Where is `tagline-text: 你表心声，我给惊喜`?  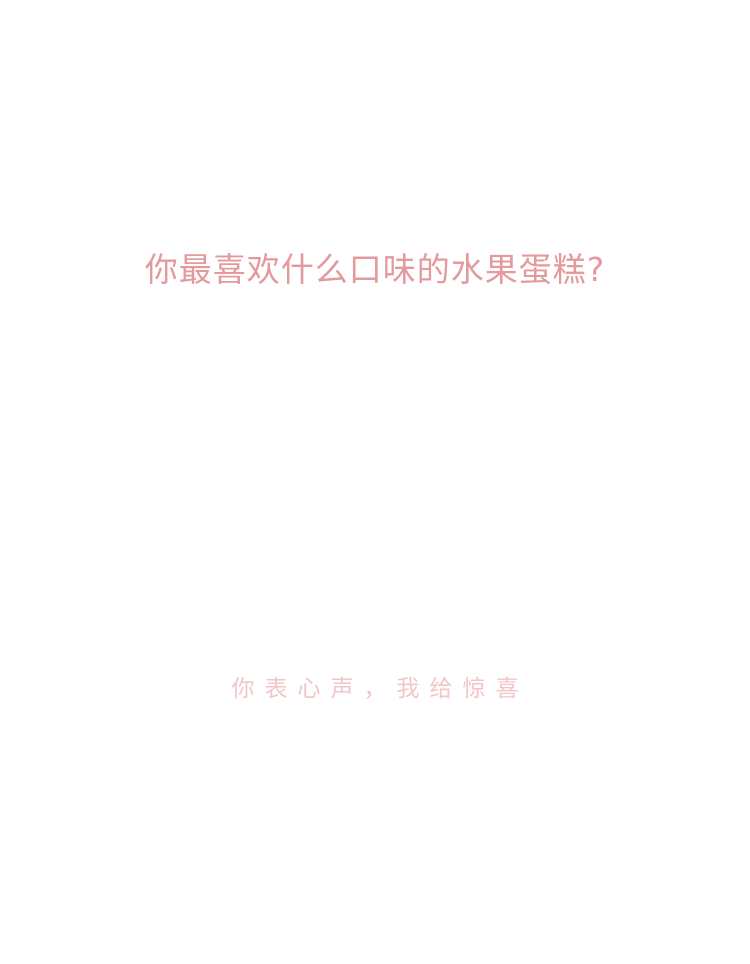 tagline-text: 你表心声，我给惊喜 is located at coordinates (380, 689).